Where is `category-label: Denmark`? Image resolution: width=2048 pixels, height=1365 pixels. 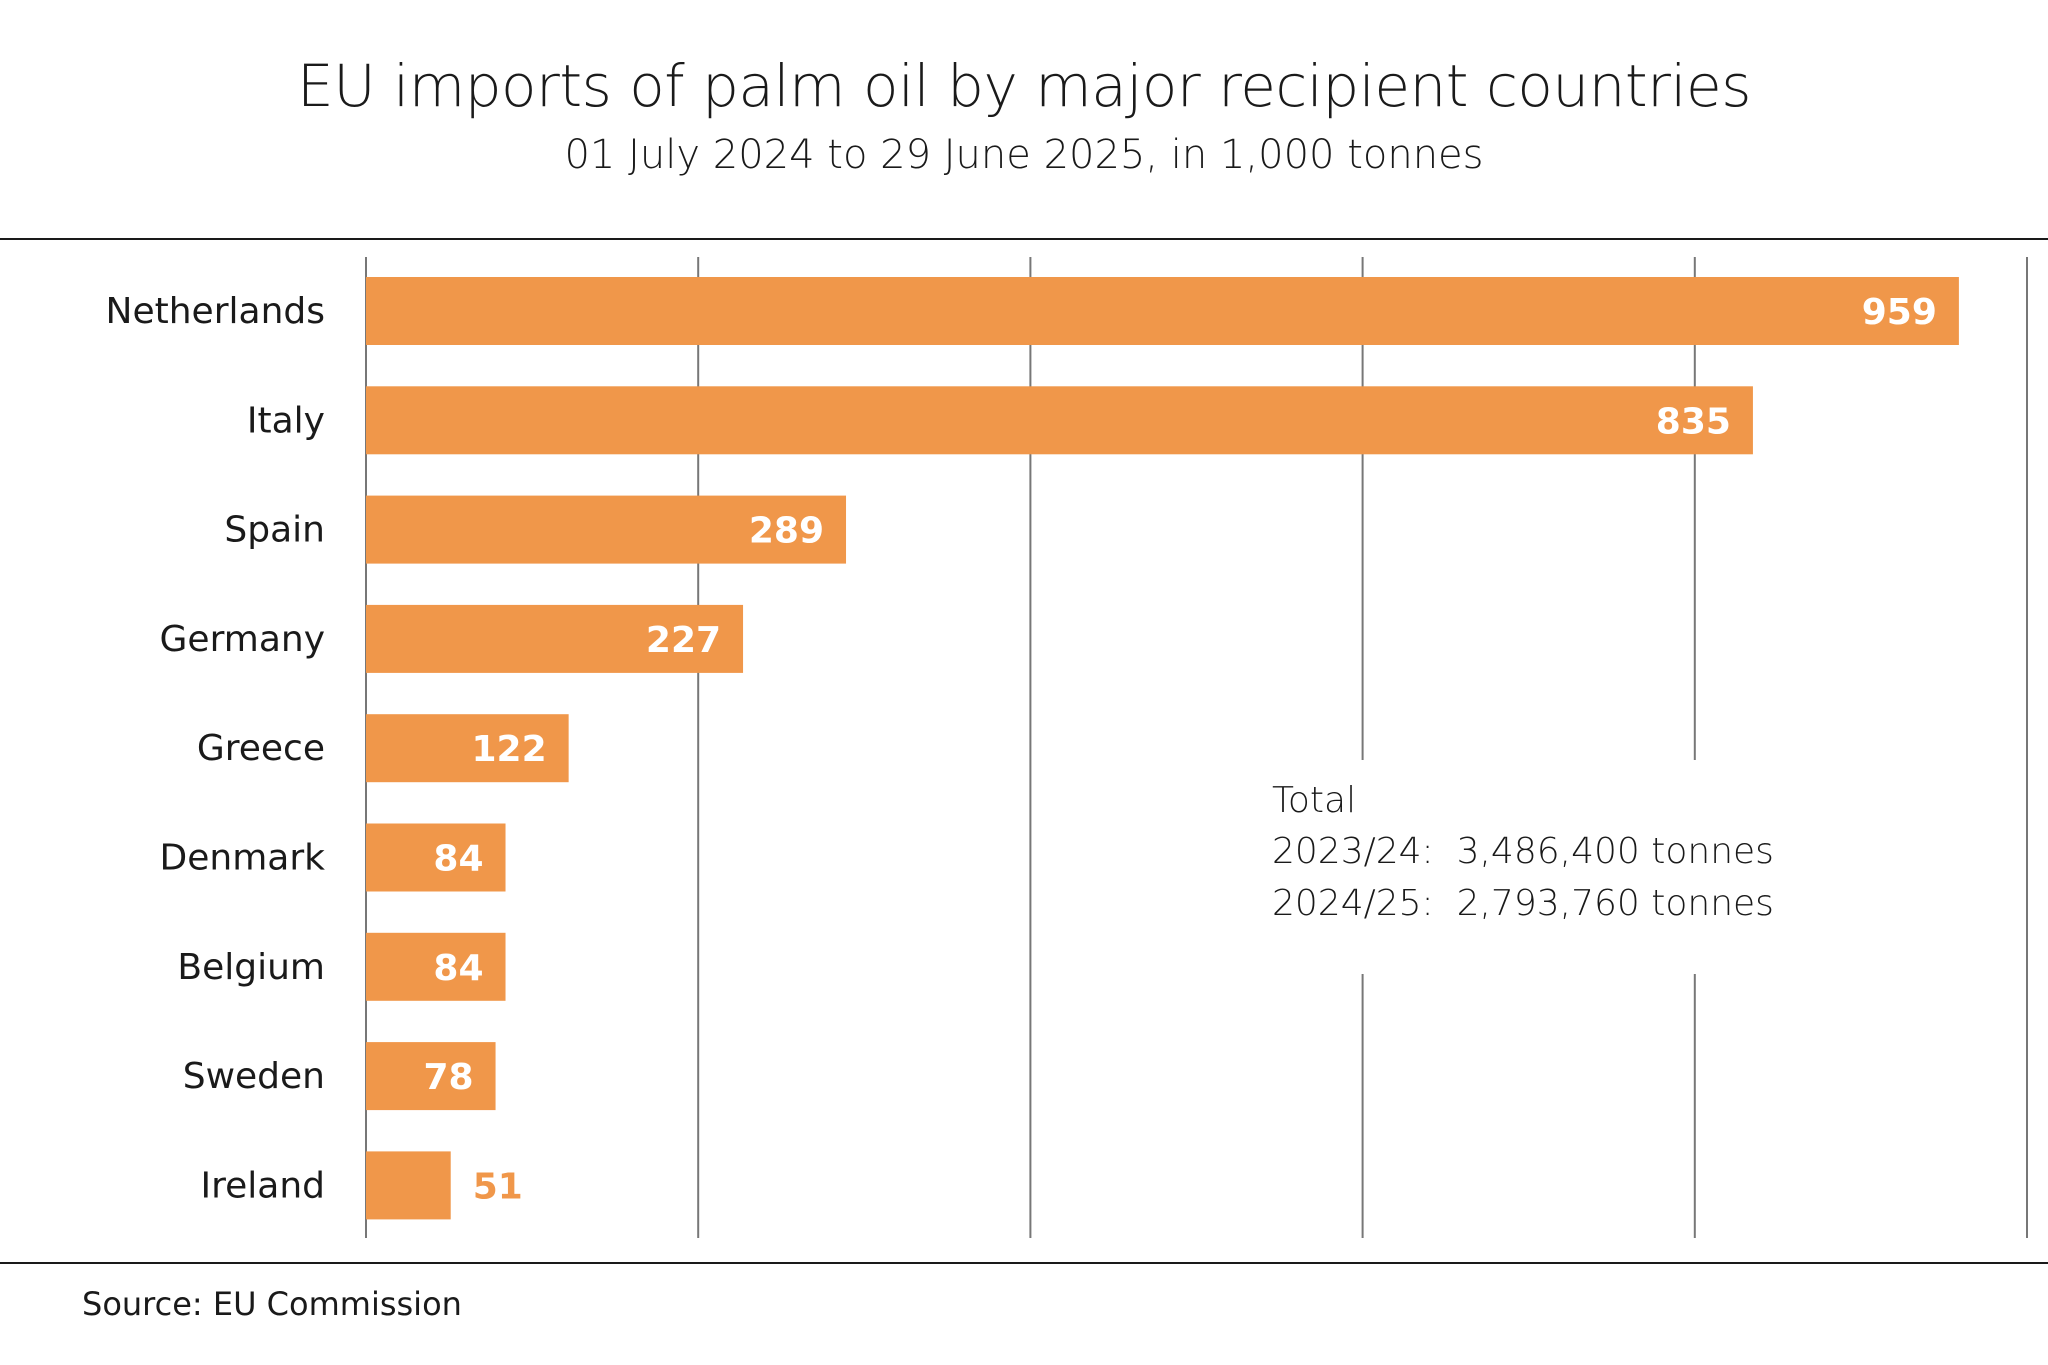
category-label: Denmark is located at coordinates (243, 858).